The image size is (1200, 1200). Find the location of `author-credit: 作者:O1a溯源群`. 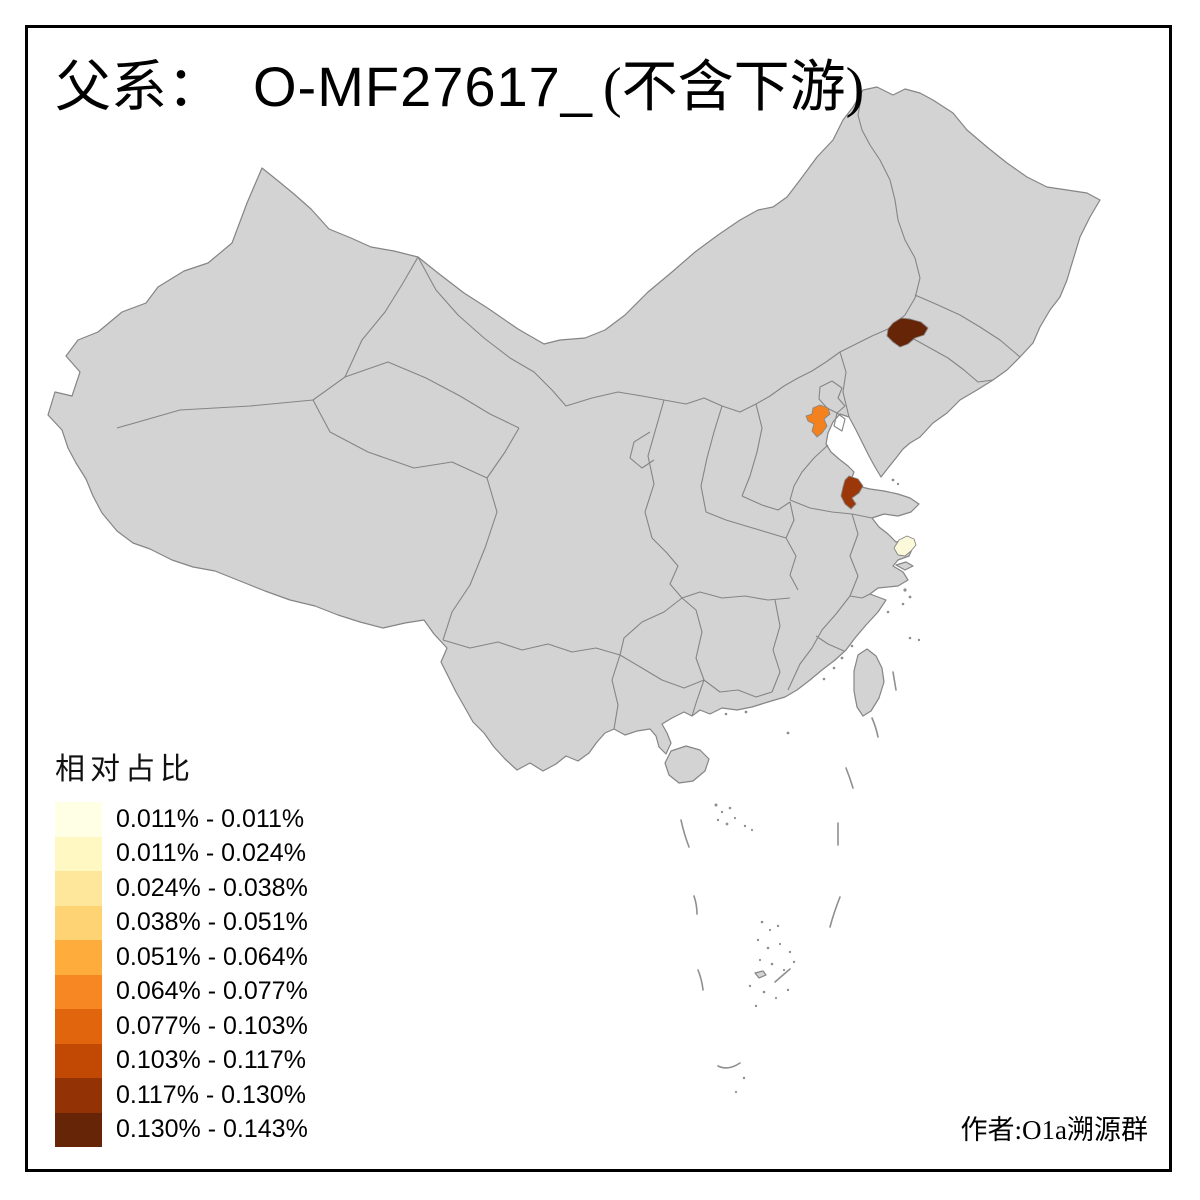

author-credit: 作者:O1a溯源群 is located at coordinates (1054, 1130).